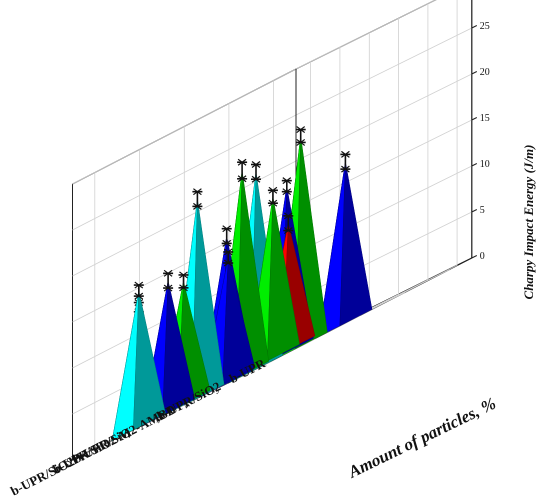 This screenshot has height=504, width=550. I want to click on z-tick-label: 10, so click(485, 164).